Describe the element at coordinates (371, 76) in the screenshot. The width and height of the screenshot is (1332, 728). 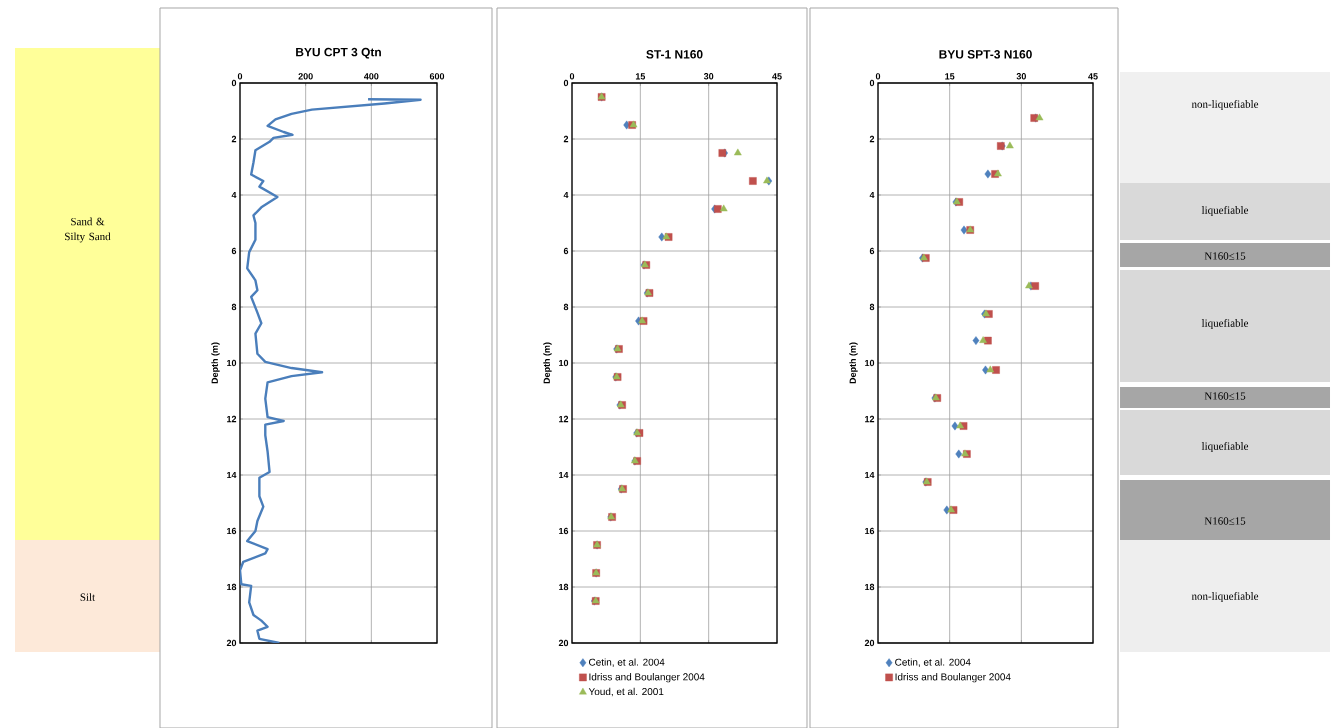
I see `x-tick-label: 400` at that location.